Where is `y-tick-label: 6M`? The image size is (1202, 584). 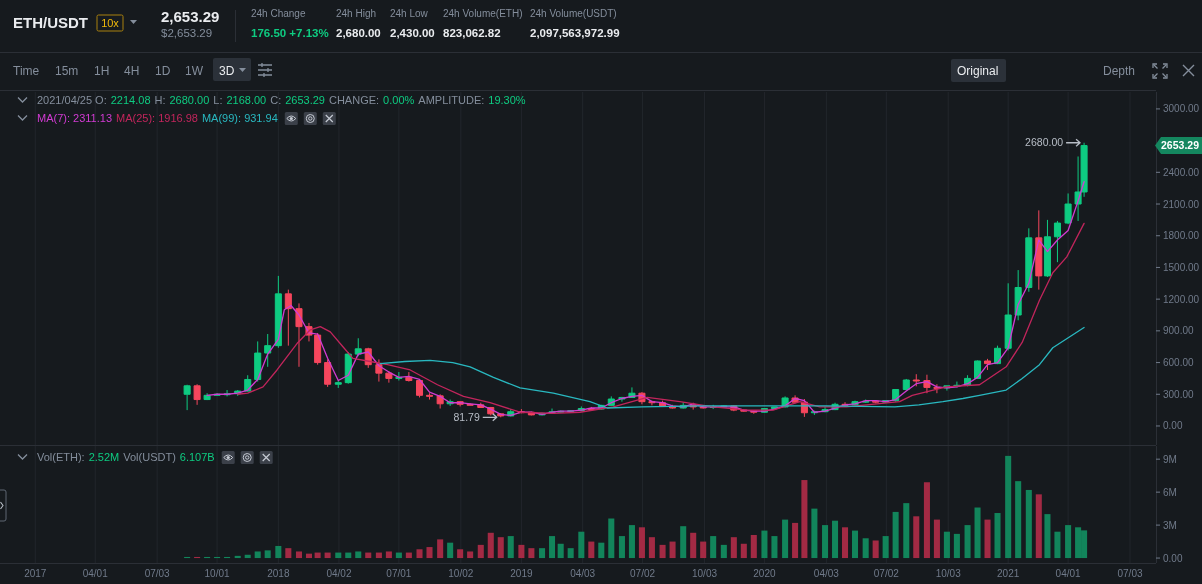 y-tick-label: 6M is located at coordinates (1170, 492).